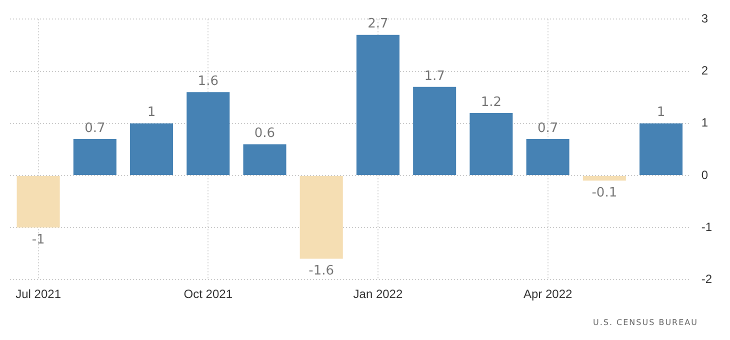 The height and width of the screenshot is (340, 730). I want to click on y-tick-label: 1, so click(704, 123).